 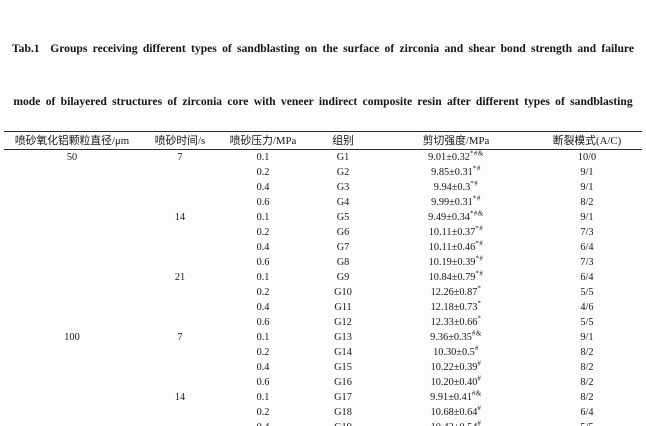 What do you see at coordinates (323, 352) in the screenshot?
I see `table-row: 0.2 G14 10.30±0.5# 8/2` at bounding box center [323, 352].